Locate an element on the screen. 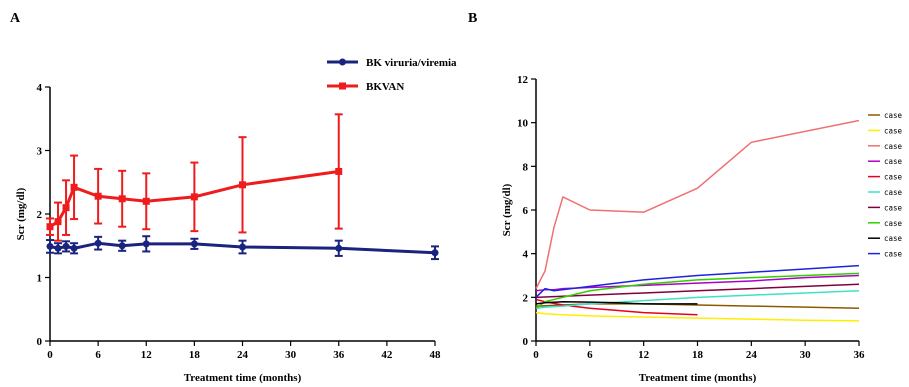 The width and height of the screenshot is (909, 387). legend-label: BK viruria/viremia is located at coordinates (411, 63).